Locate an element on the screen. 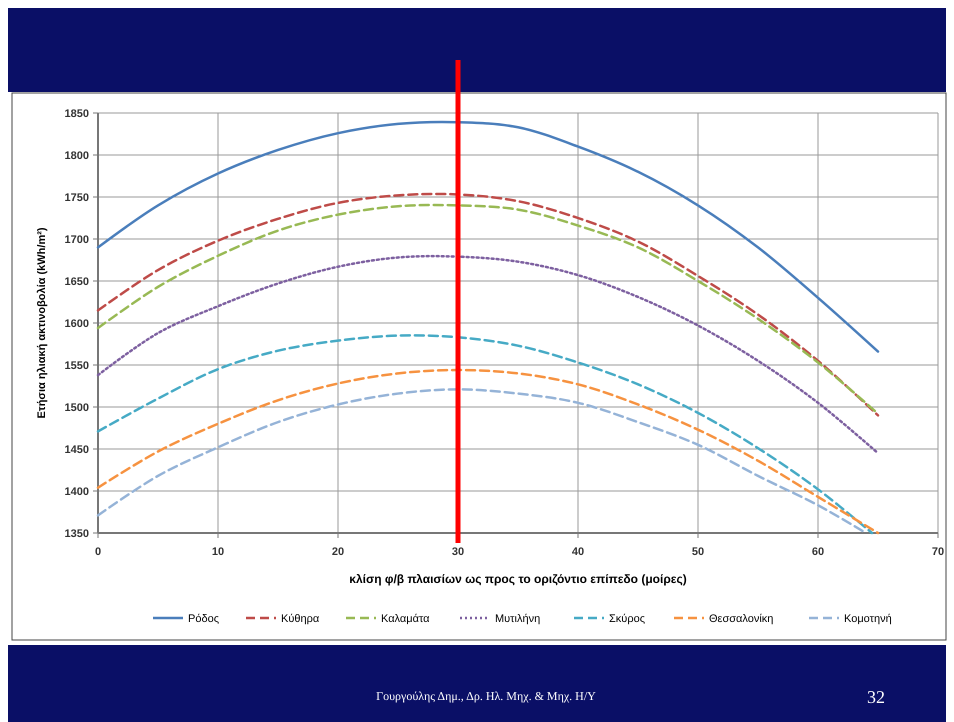 This screenshot has width=954, height=722. y-tick-label: 1400 is located at coordinates (76, 492).